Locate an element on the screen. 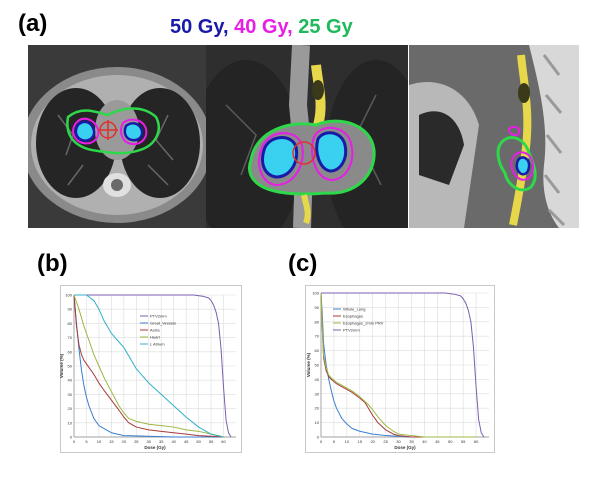  chart-0-xtick-label: 30 is located at coordinates (149, 441).